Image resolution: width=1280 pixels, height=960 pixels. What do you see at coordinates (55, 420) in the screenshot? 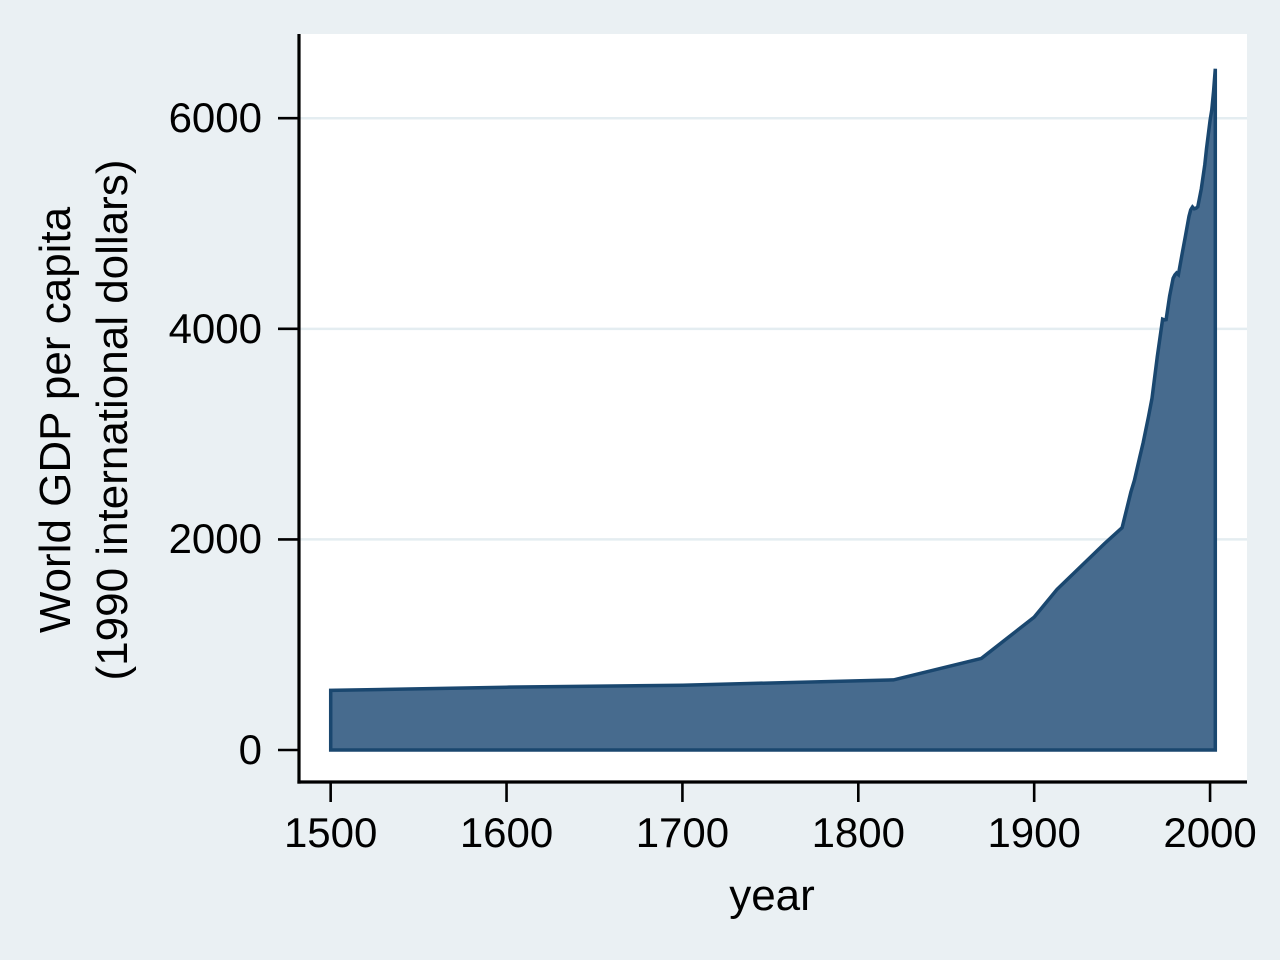
I see `y-axis-title-line1: World GDP per capita` at bounding box center [55, 420].